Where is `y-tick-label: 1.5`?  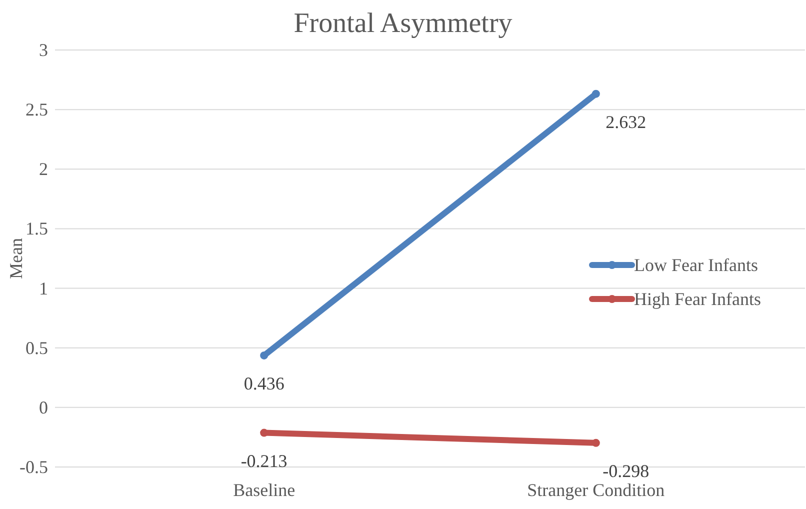 y-tick-label: 1.5 is located at coordinates (37, 228).